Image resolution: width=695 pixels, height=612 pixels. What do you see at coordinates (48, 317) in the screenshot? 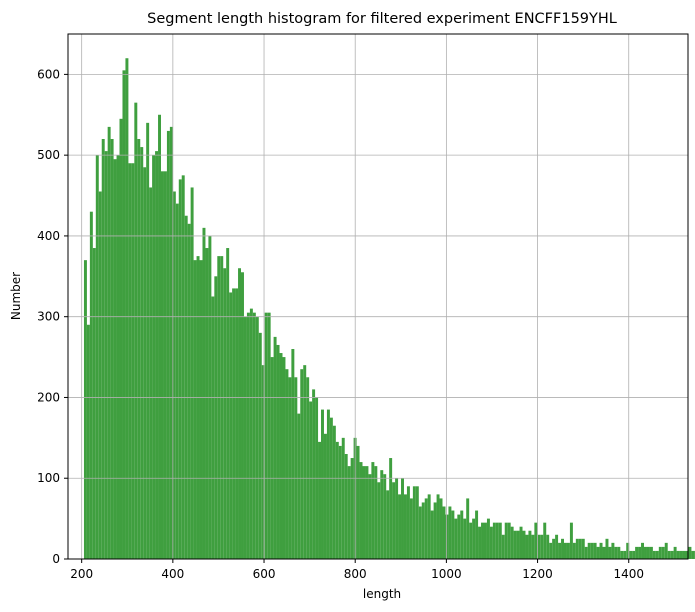
I see `y-tick-label: 300` at bounding box center [48, 317].